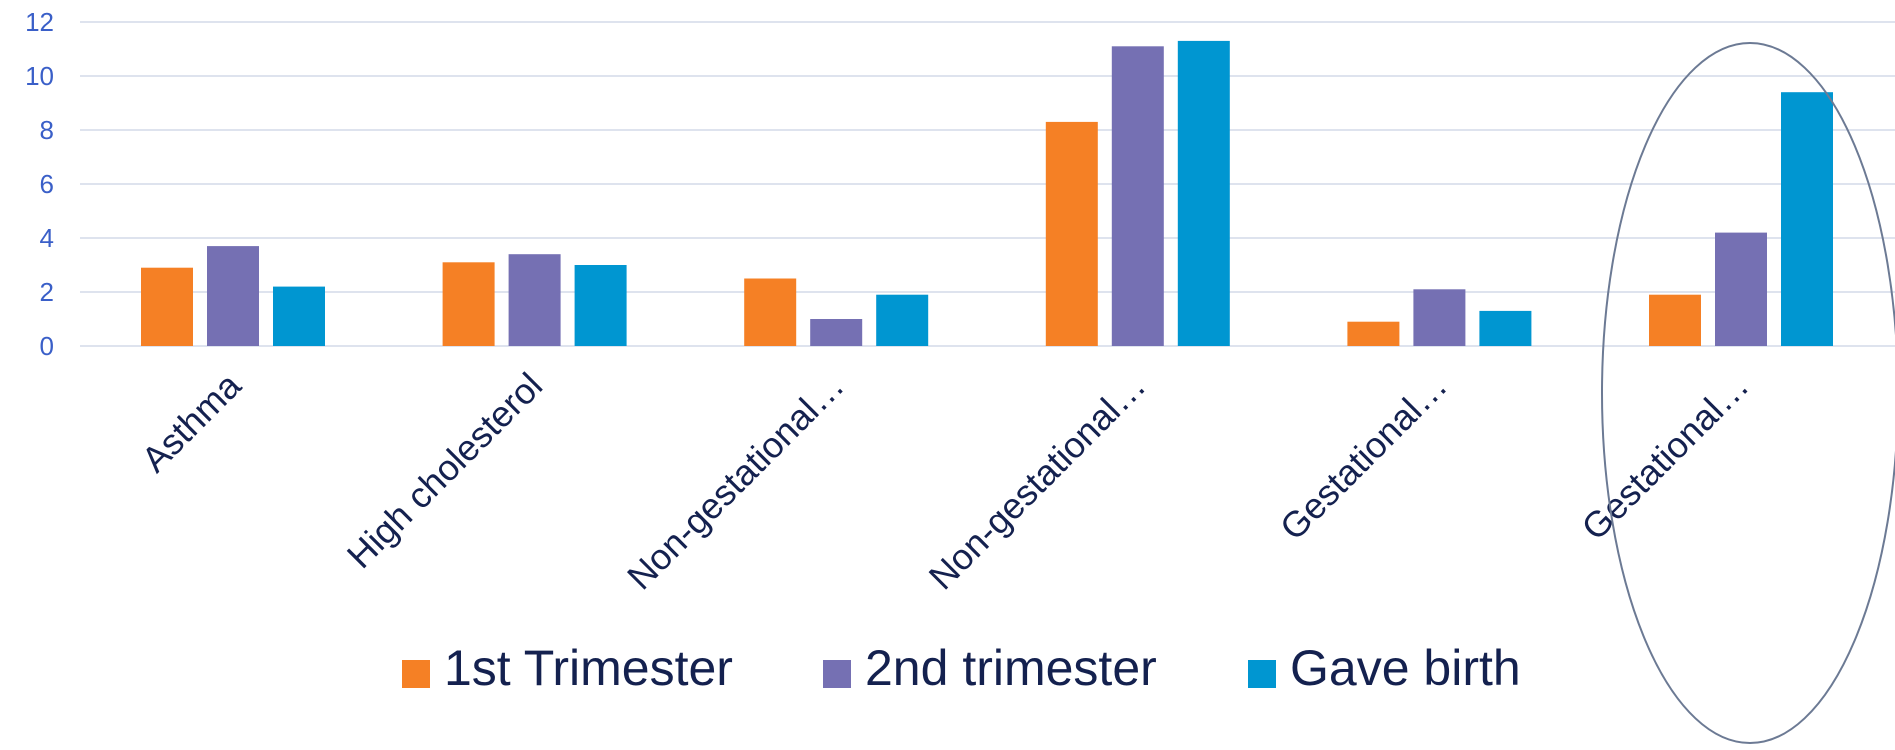 This screenshot has width=1895, height=750. I want to click on highlight-annotation, so click(1748, 393).